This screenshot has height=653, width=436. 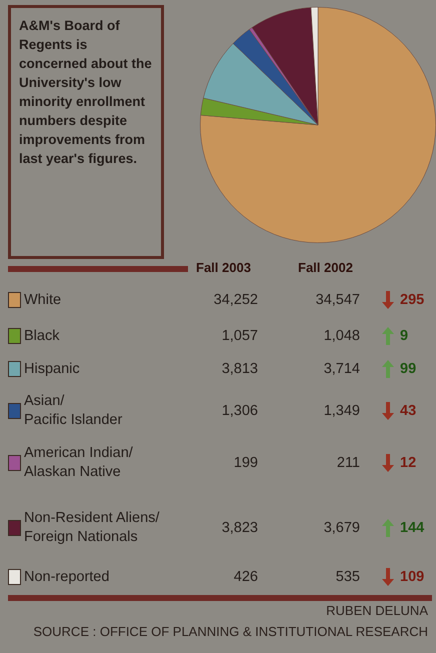 I want to click on source-note: SOURCE : OFFICE OF PLANNING & INSTITUTIONAL RESEARCH, so click(x=230, y=631).